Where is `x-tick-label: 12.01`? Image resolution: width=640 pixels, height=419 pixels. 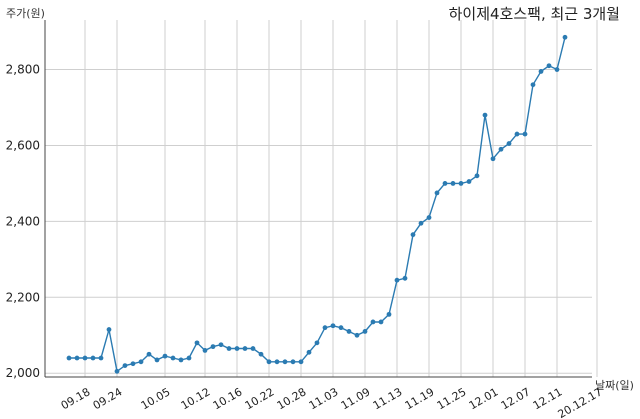 x-tick-label: 12.01 is located at coordinates (484, 398).